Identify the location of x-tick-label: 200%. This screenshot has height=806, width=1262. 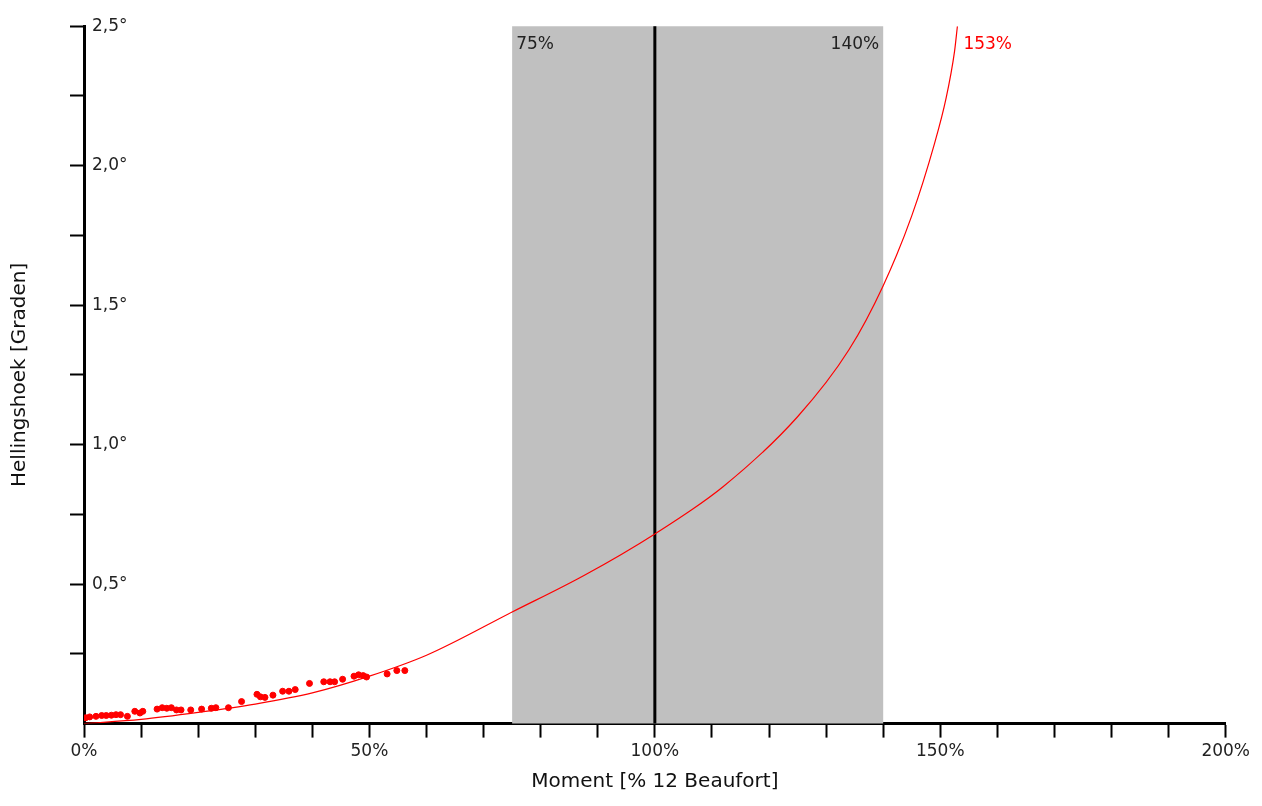
(1225, 750).